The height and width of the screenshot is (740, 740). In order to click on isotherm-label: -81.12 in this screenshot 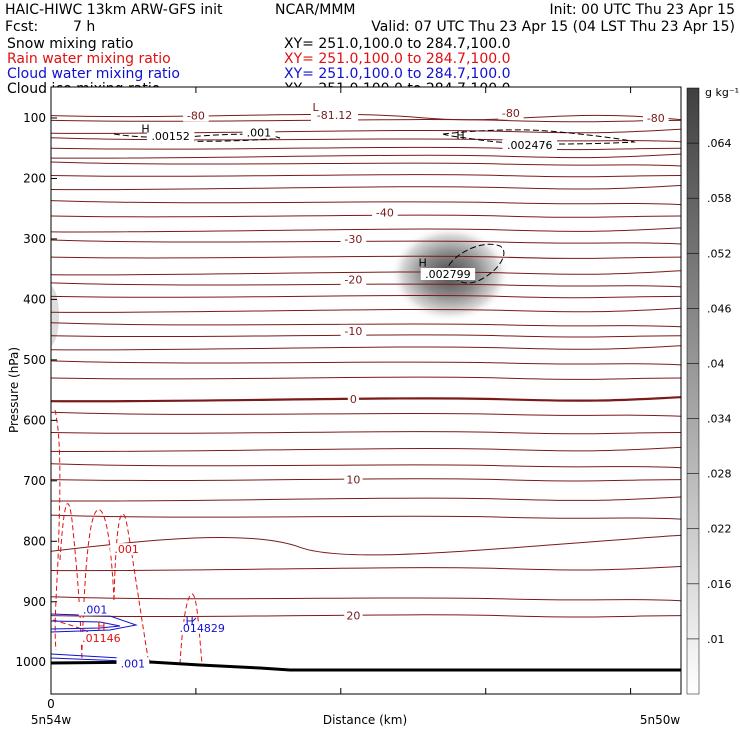, I will do `click(334, 115)`.